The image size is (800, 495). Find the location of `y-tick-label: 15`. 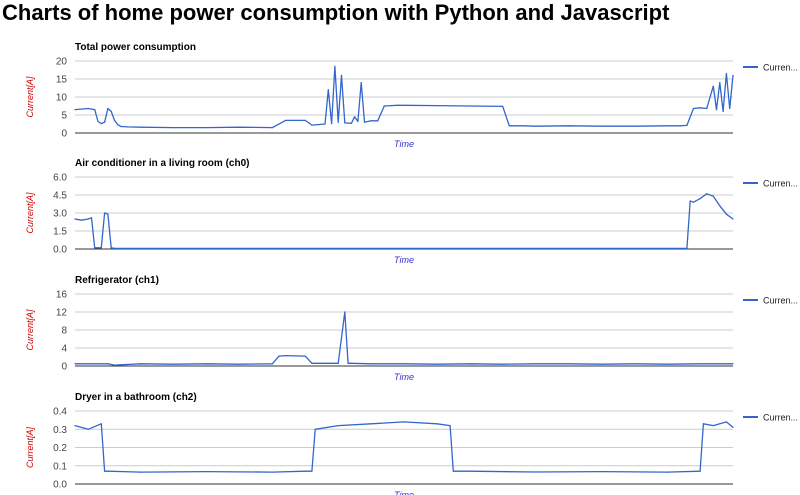

y-tick-label: 15 is located at coordinates (62, 80).